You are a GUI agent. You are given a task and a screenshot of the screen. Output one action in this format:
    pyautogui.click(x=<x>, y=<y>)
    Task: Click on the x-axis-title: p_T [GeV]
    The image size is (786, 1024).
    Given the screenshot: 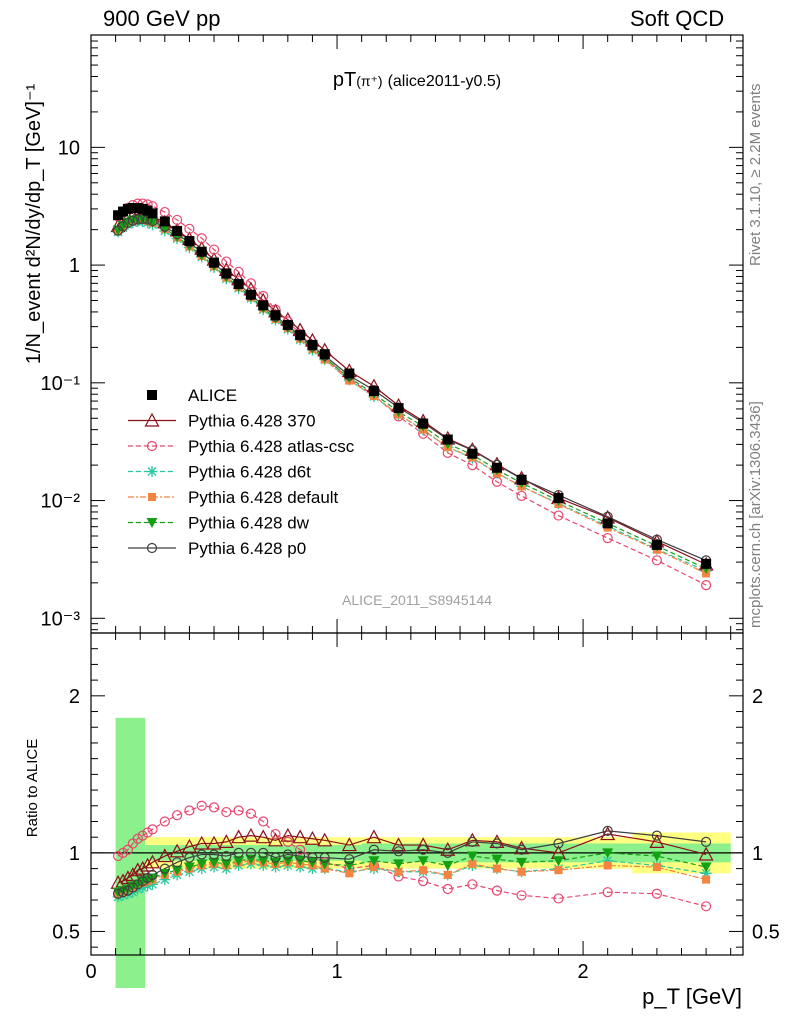 What is the action you would take?
    pyautogui.click(x=692, y=996)
    